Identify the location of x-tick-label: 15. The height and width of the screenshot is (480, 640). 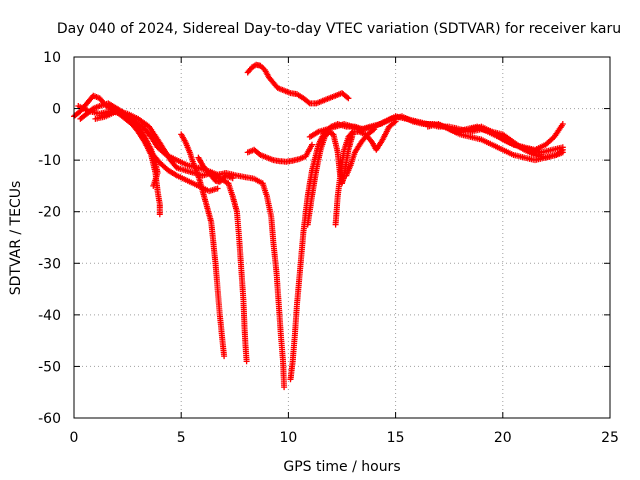
(396, 438).